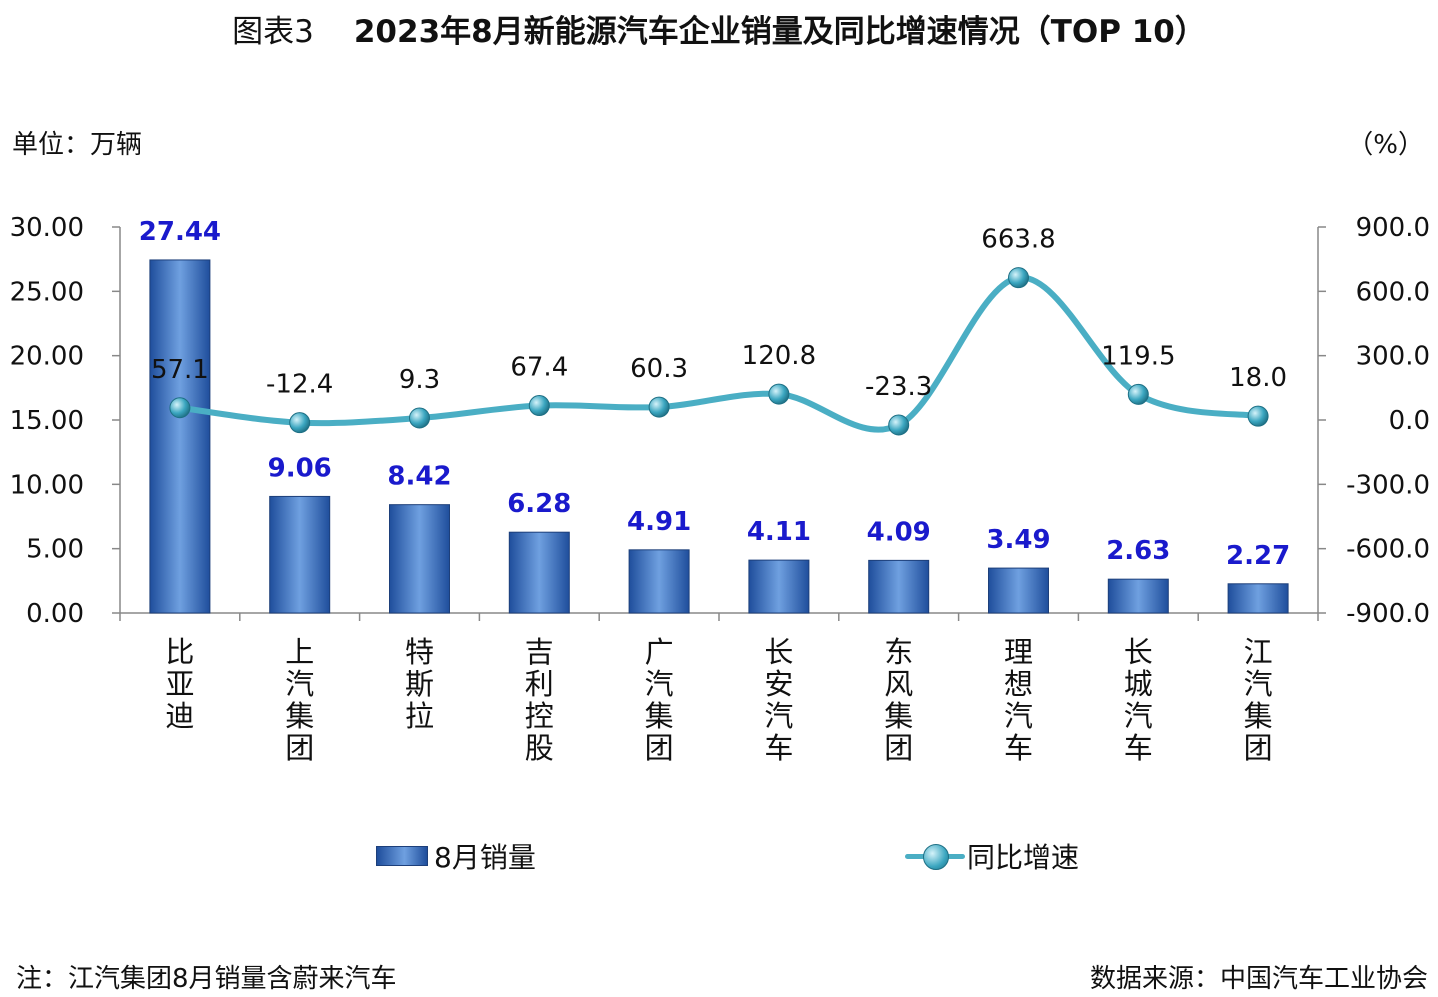  What do you see at coordinates (779, 532) in the screenshot?
I see `bar-value-label: 4.11` at bounding box center [779, 532].